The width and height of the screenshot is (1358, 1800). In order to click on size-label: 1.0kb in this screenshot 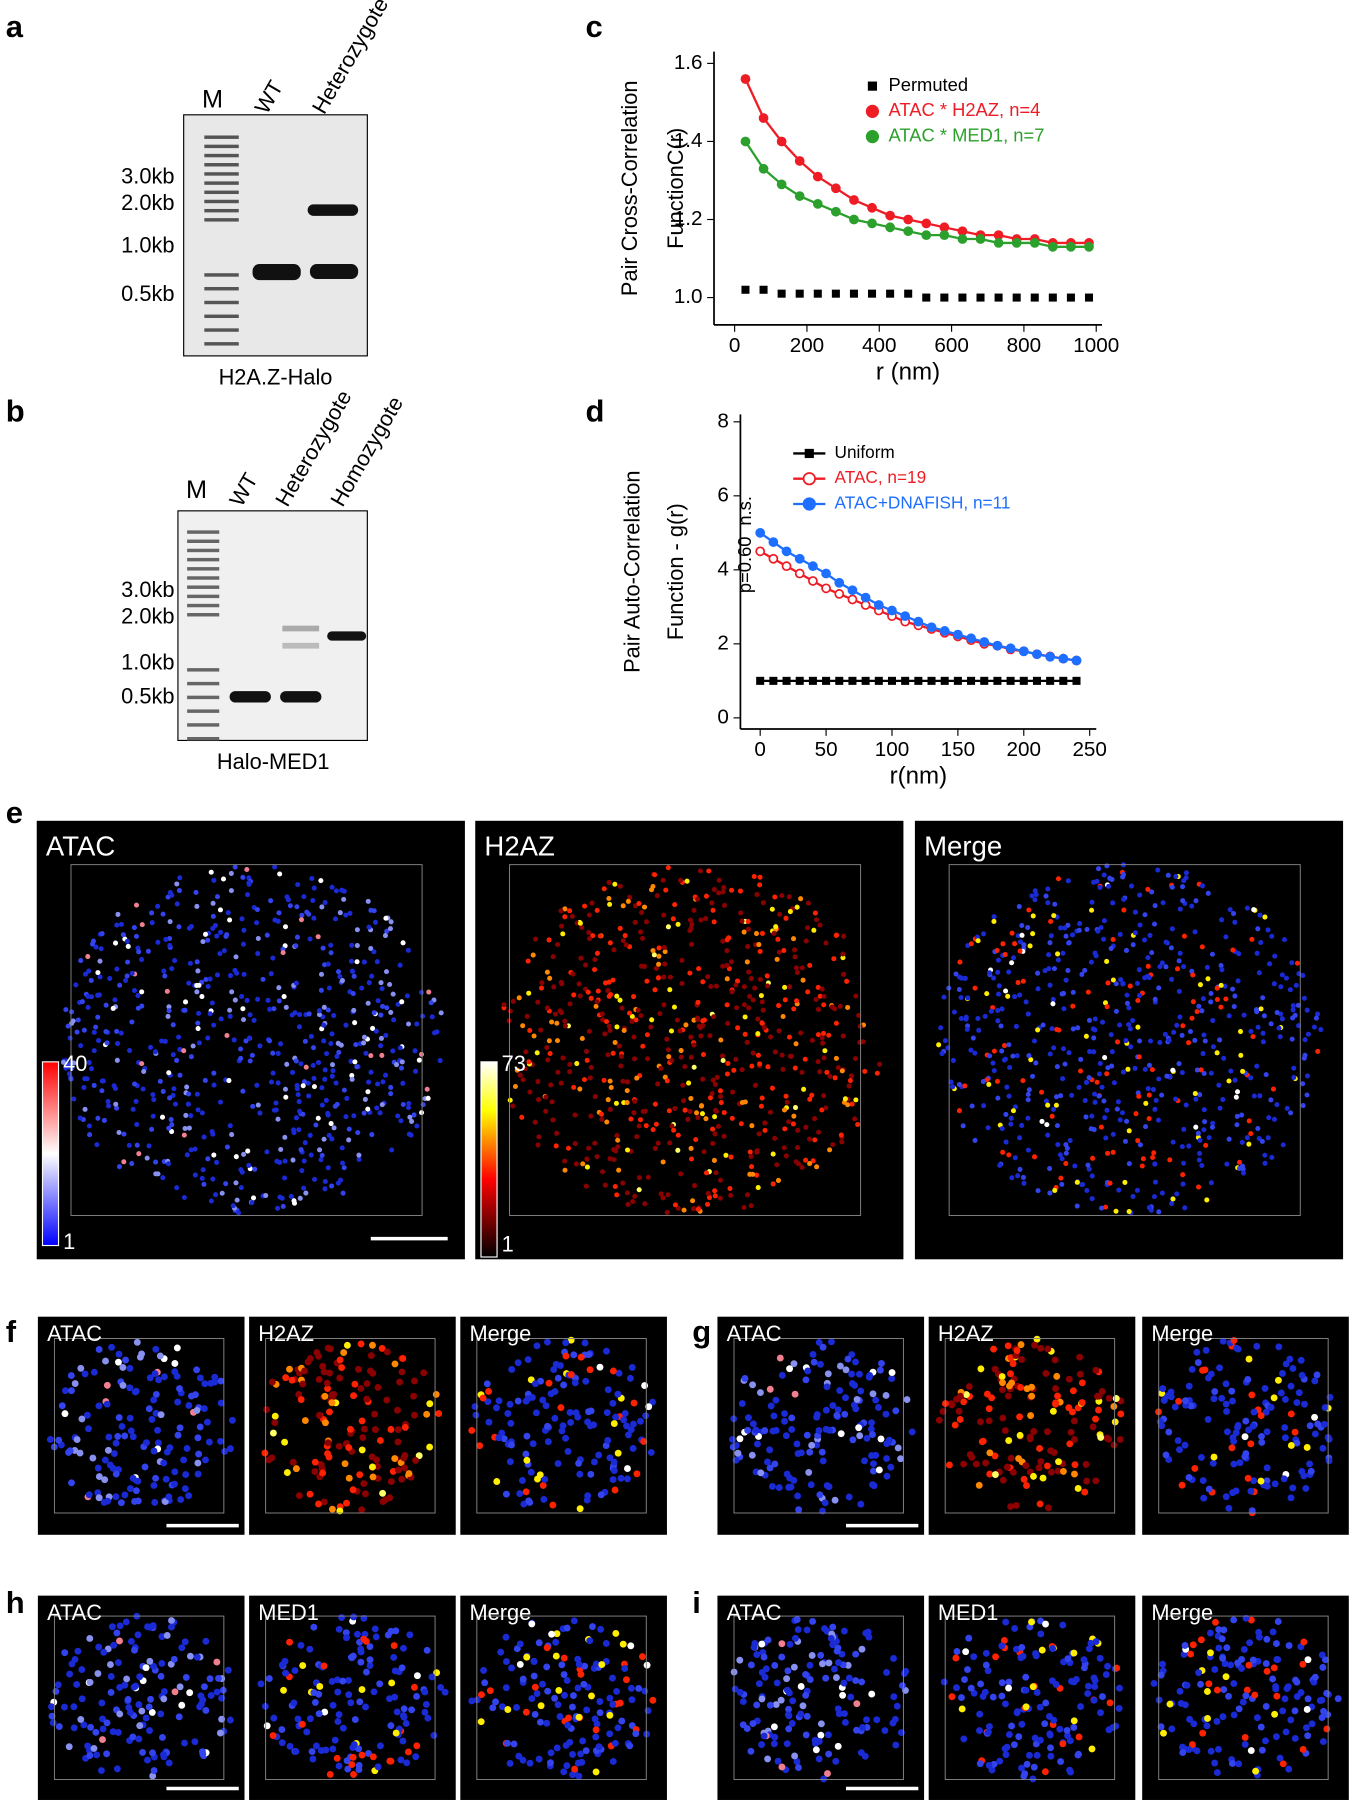, I will do `click(147, 661)`.